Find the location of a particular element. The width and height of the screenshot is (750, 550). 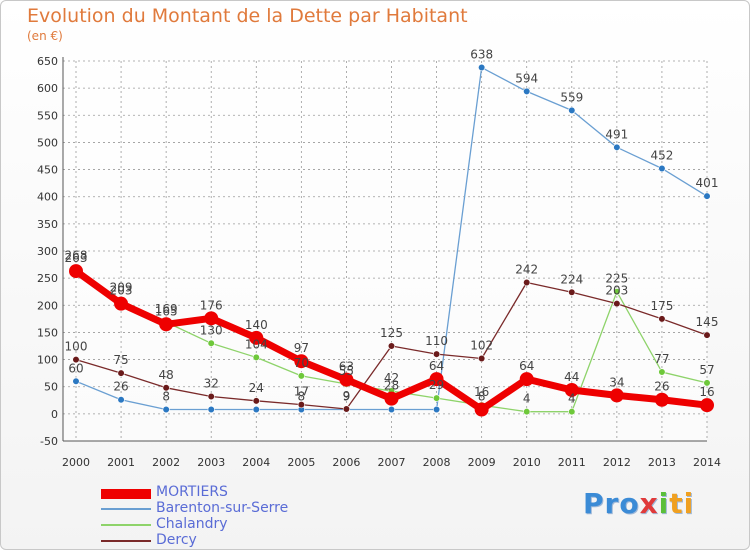

legend-item-mortiers: MORTIERS is located at coordinates (231, 492).